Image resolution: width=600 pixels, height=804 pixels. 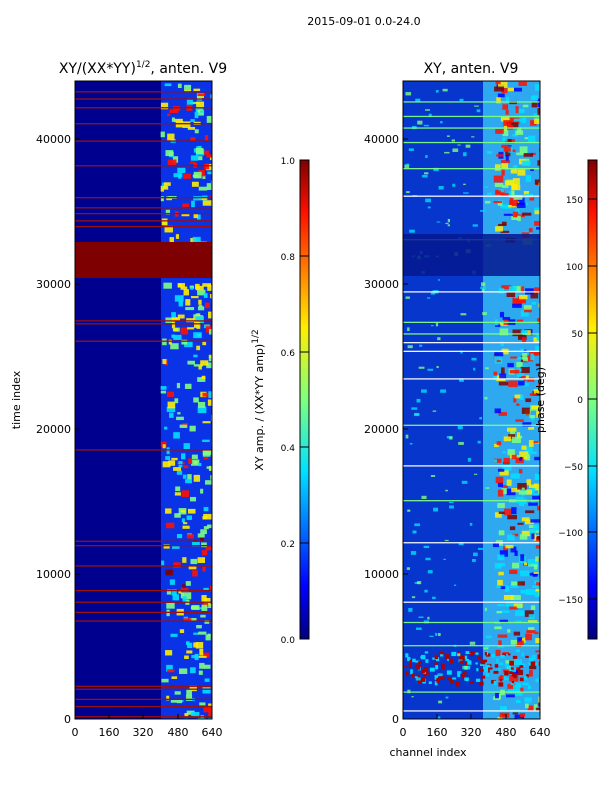 What do you see at coordinates (16, 399) in the screenshot?
I see `amplitude-ylabel: time index` at bounding box center [16, 399].